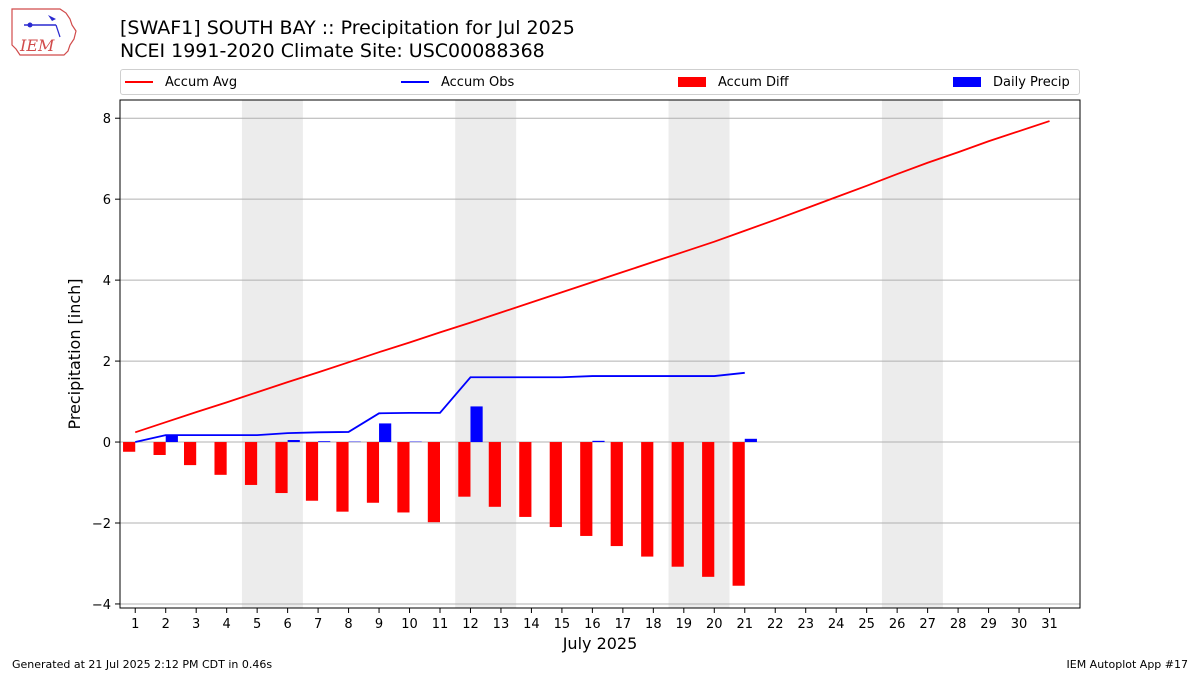  Describe the element at coordinates (107, 200) in the screenshot. I see `y-tick-label: 6` at that location.